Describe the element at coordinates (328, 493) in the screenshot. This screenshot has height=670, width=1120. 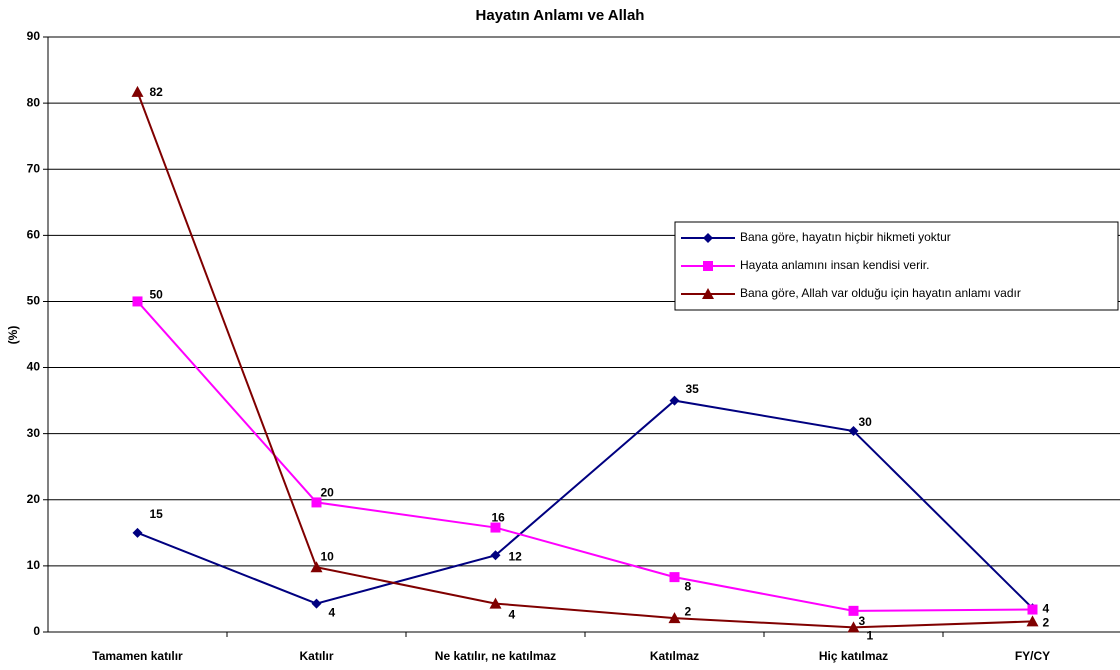
I see `data-label: 20` at that location.